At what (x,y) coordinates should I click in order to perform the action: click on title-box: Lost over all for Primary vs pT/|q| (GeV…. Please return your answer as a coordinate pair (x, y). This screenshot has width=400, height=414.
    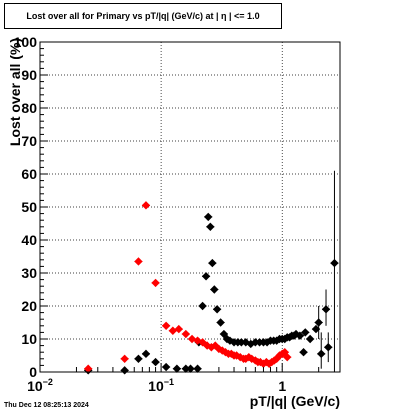
    Looking at the image, I should click on (143, 16).